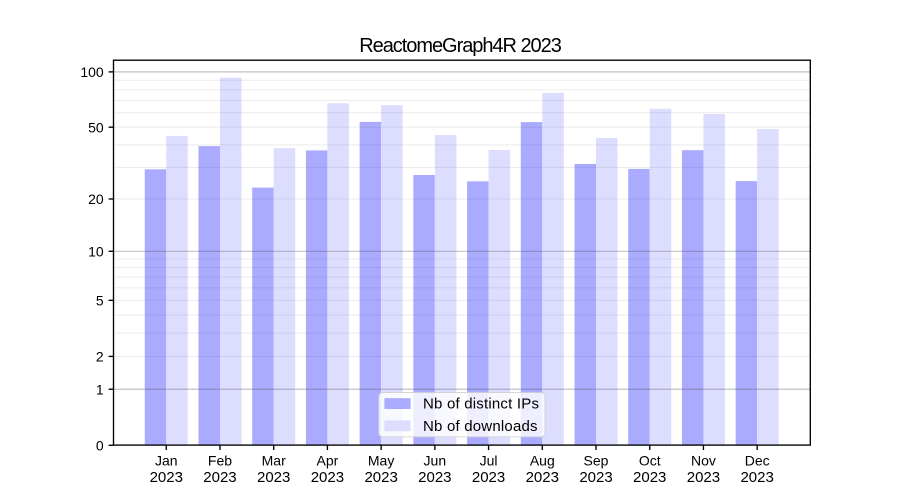 This screenshot has width=900, height=500. What do you see at coordinates (489, 461) in the screenshot?
I see `svg-text: Jul` at bounding box center [489, 461].